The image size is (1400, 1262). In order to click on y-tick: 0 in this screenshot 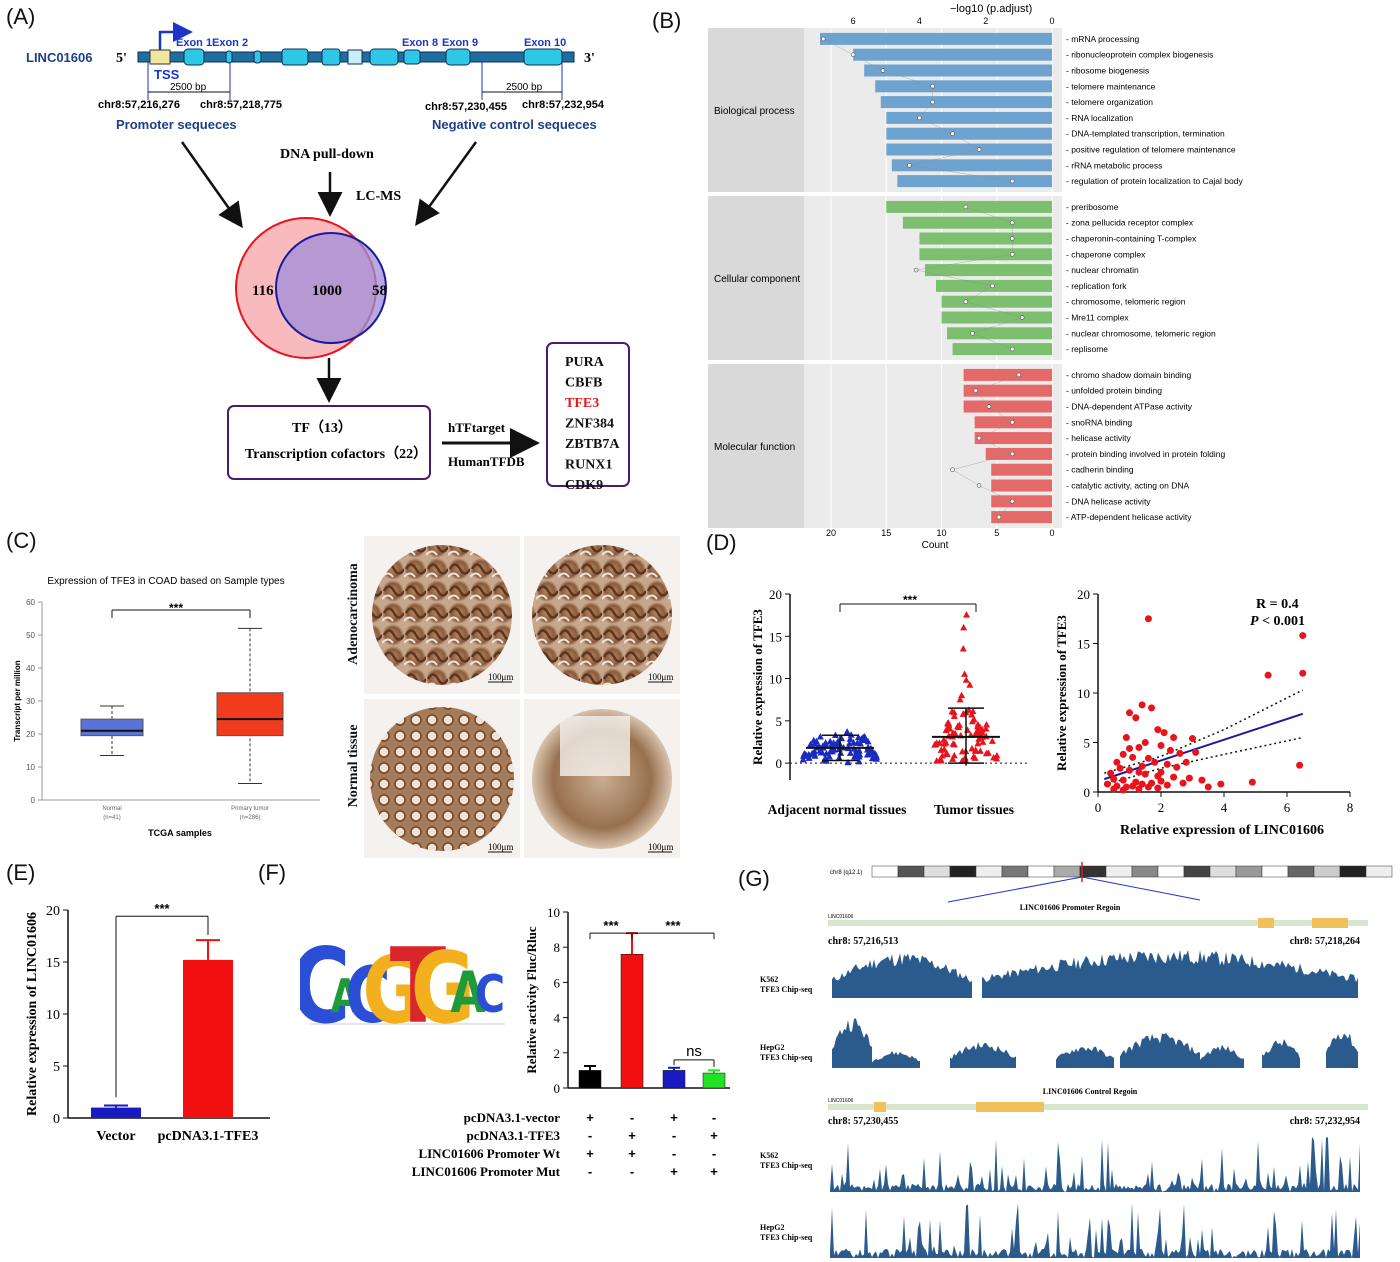, I will do `click(779, 763)`.